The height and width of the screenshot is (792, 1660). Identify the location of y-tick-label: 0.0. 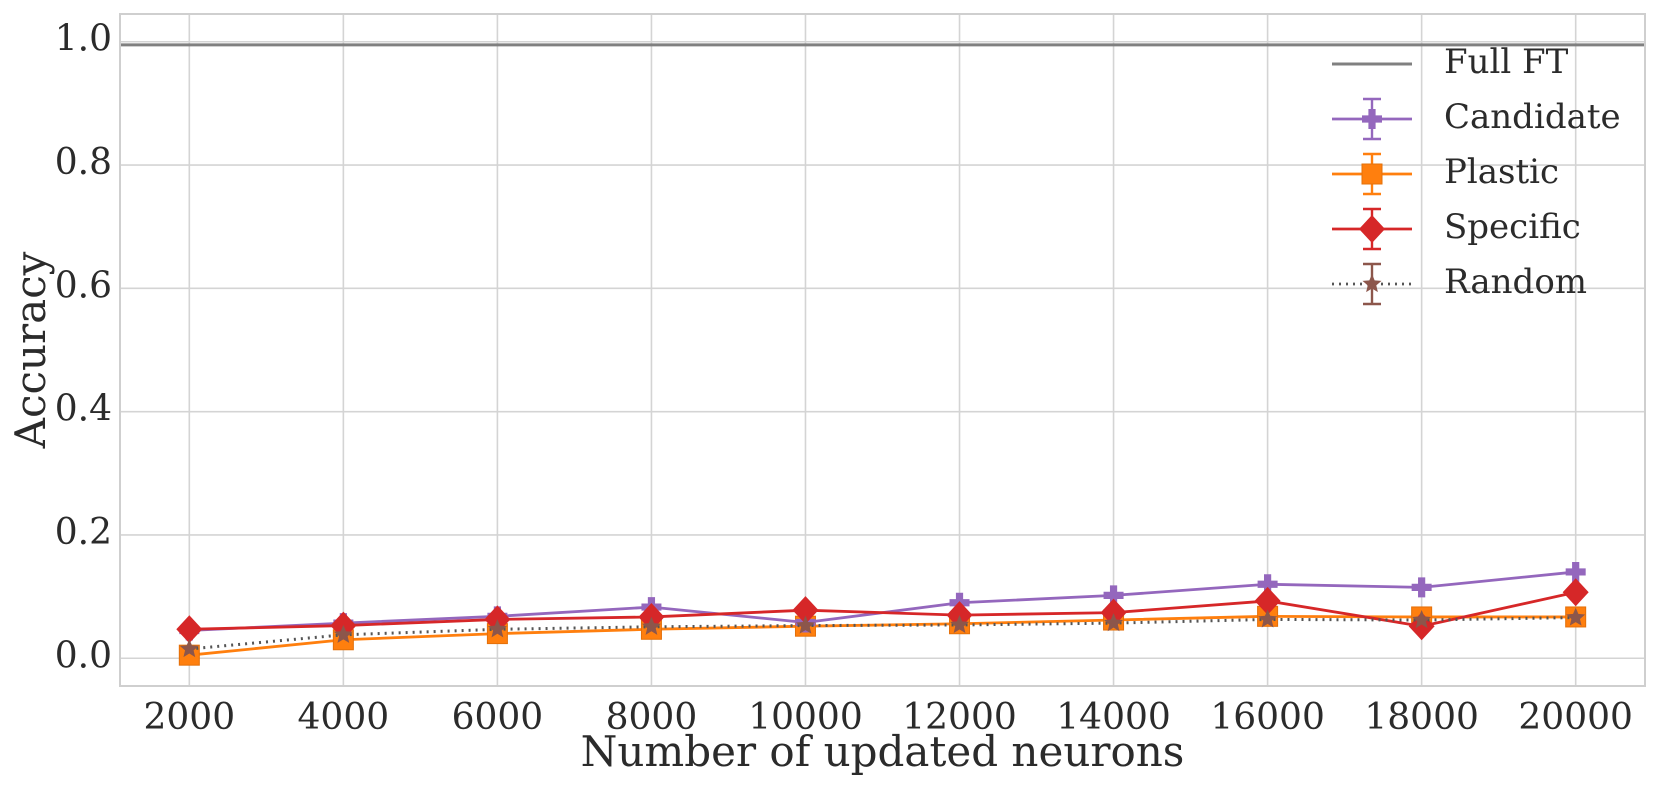
(83, 655).